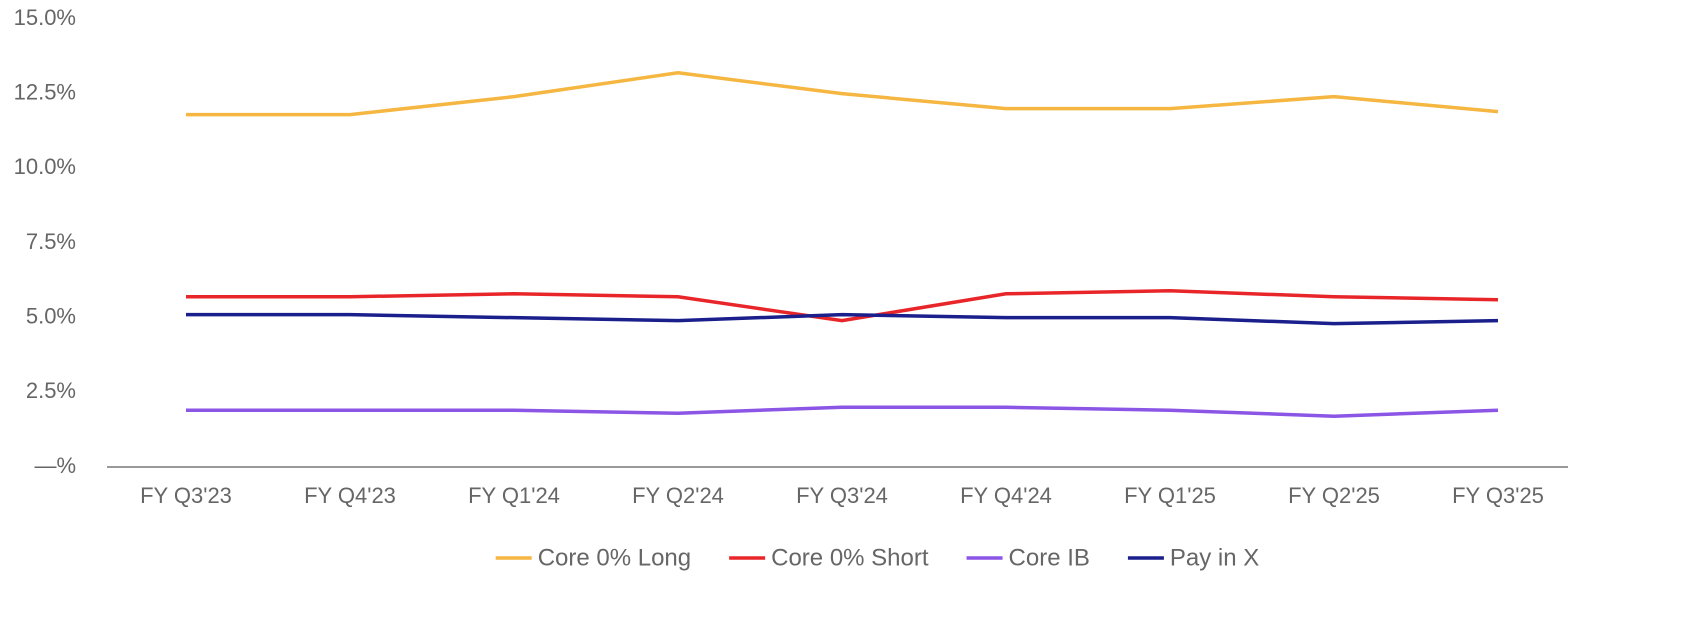 The width and height of the screenshot is (1707, 622). Describe the element at coordinates (1170, 495) in the screenshot. I see `x-tick-label: FY Q1'25` at that location.